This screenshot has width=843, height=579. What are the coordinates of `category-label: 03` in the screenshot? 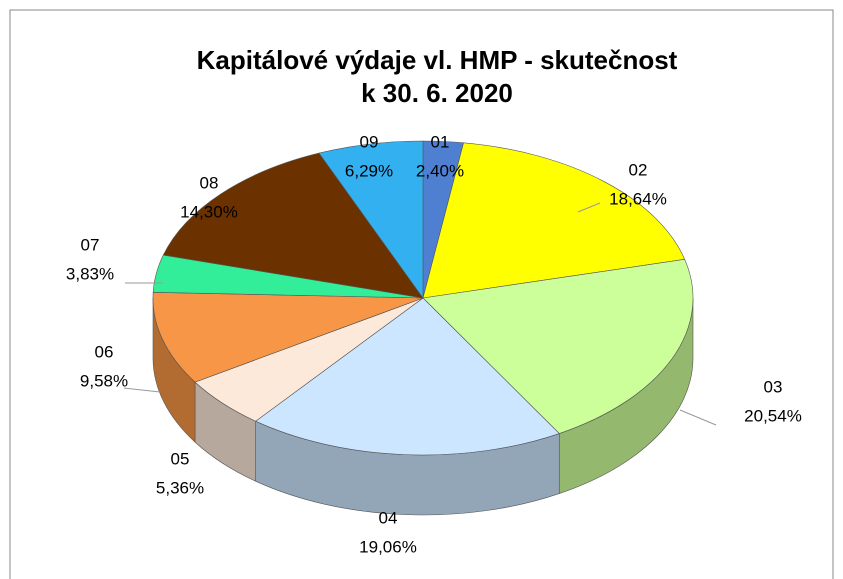 It's located at (773, 386).